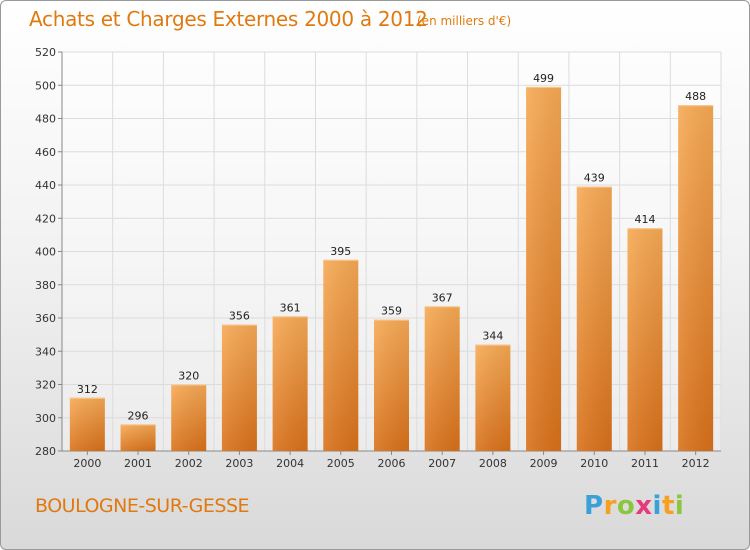 The width and height of the screenshot is (750, 550). Describe the element at coordinates (239, 463) in the screenshot. I see `x-tick-label: 2003` at that location.